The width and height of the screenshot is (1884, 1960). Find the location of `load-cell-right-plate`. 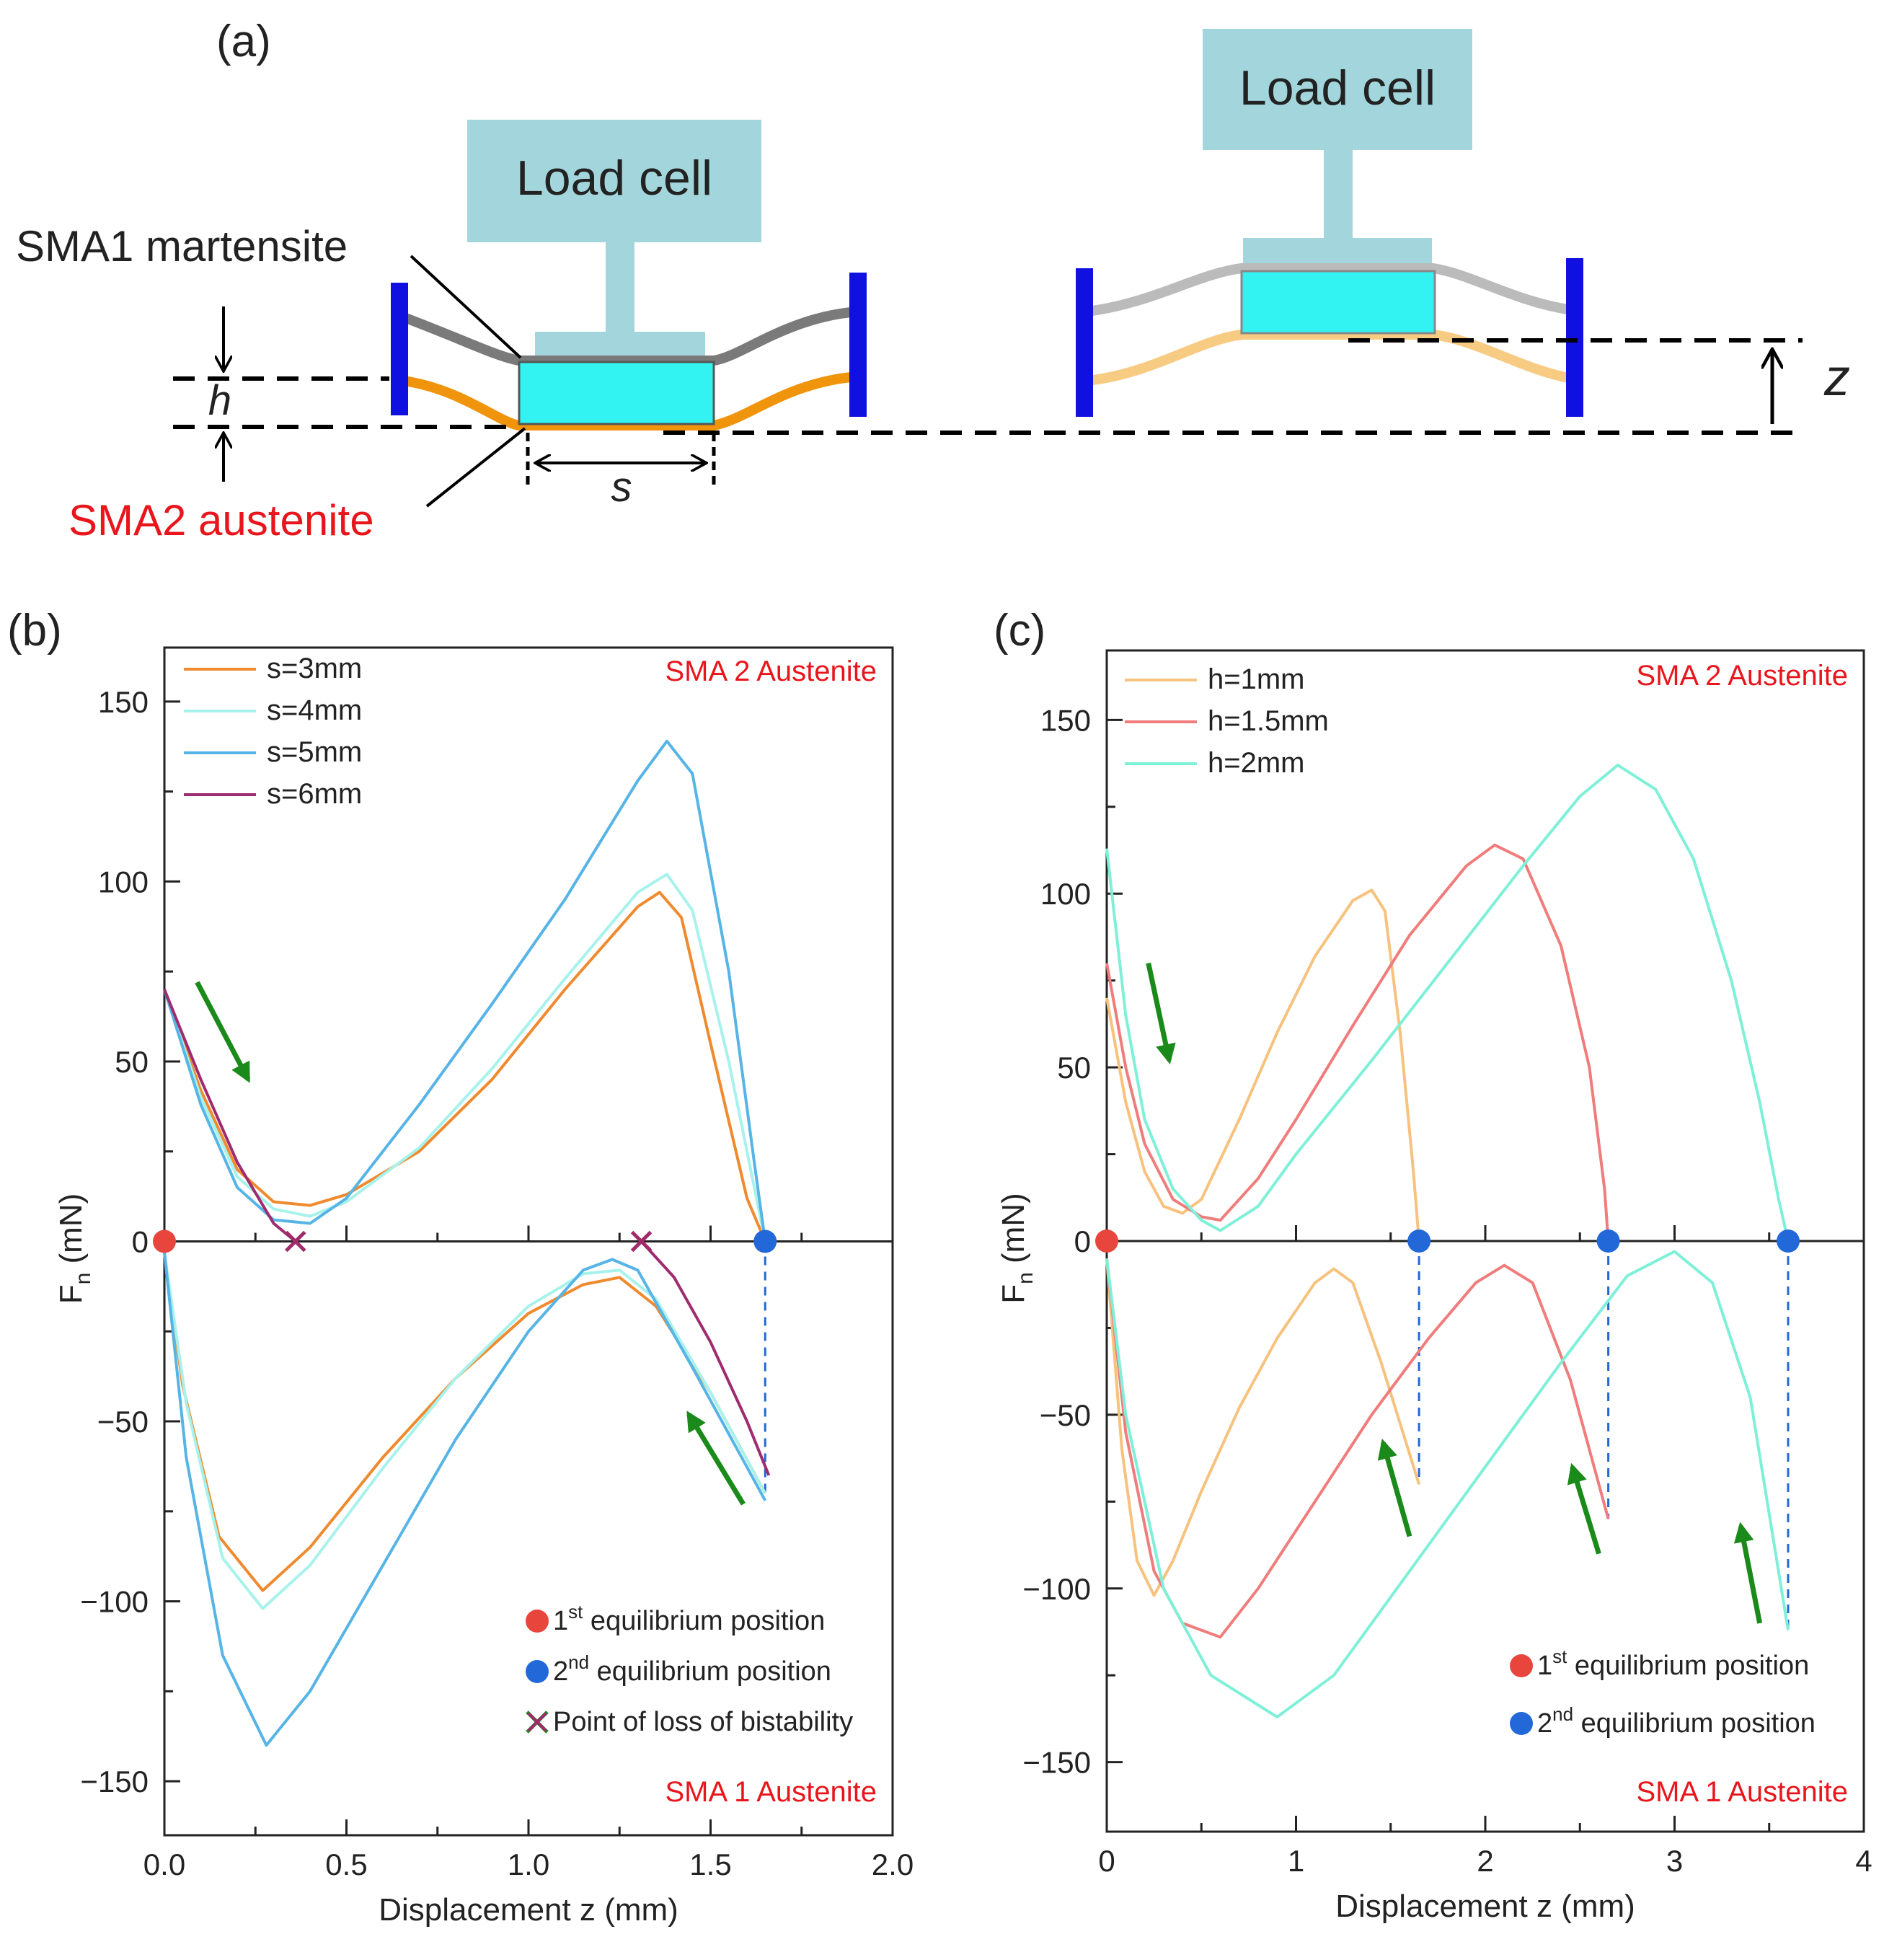

load-cell-right-plate is located at coordinates (1337, 251).